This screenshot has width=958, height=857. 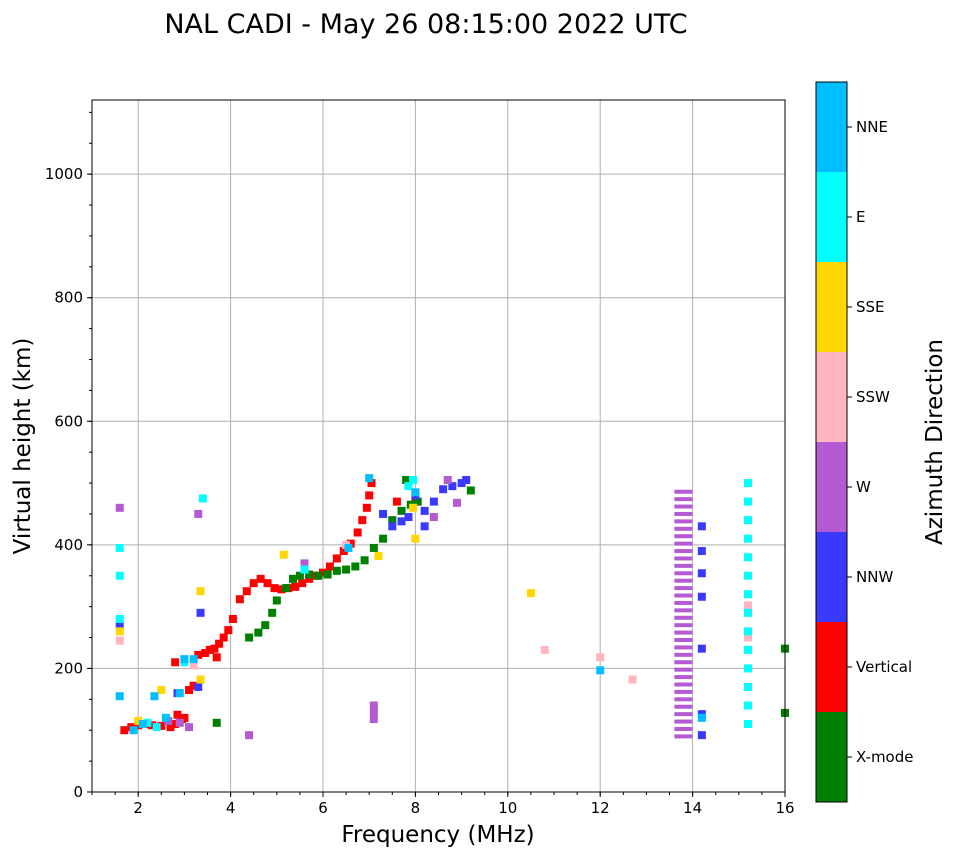 What do you see at coordinates (23, 446) in the screenshot?
I see `y-axis-label: Virtual height (km)` at bounding box center [23, 446].